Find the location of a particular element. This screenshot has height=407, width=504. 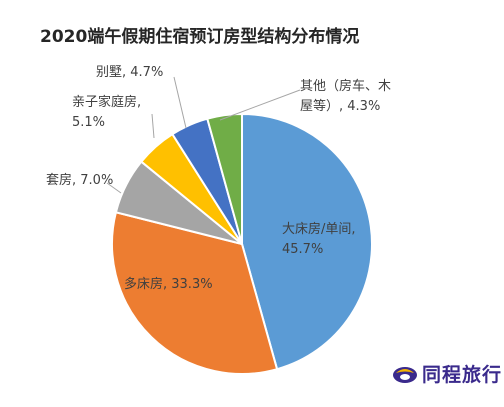

data-label-4: 亲子家庭房, 5.1% is located at coordinates (106, 112).